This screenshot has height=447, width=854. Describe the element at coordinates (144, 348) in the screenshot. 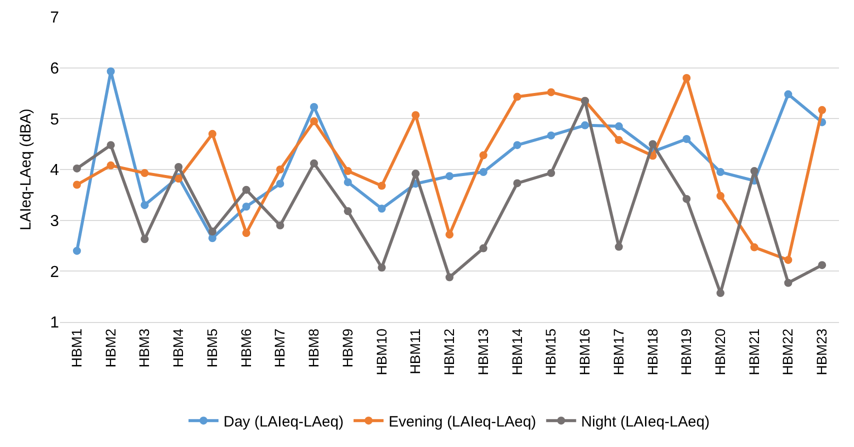

I see `x-tick-label: HBM3` at that location.